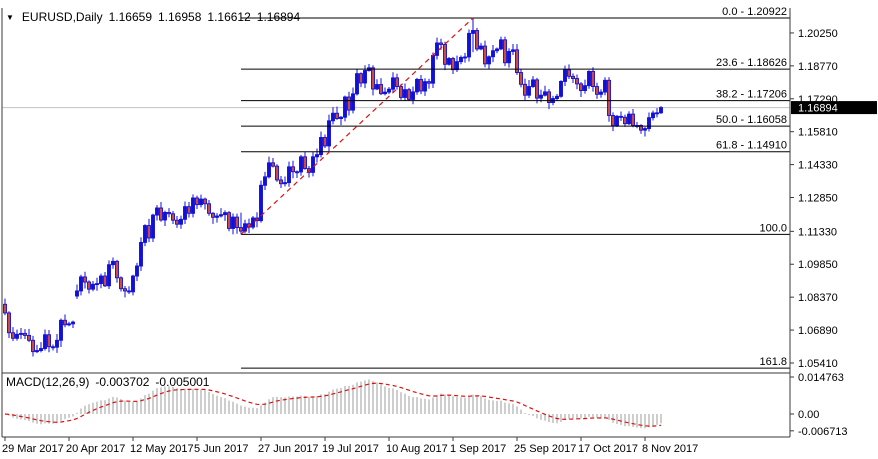  What do you see at coordinates (33, 449) in the screenshot?
I see `x-axis-label: 29 Mar 2017` at bounding box center [33, 449].